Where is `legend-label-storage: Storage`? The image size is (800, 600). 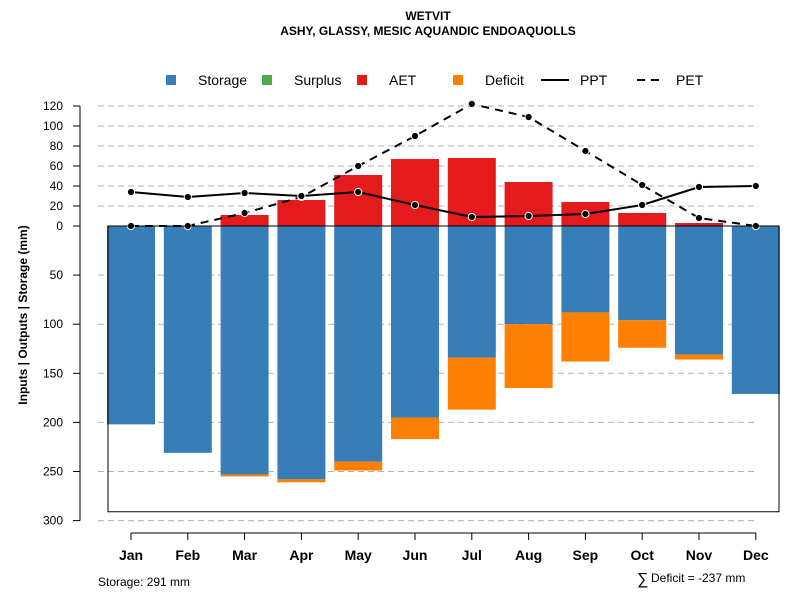
legend-label-storage: Storage is located at coordinates (222, 80).